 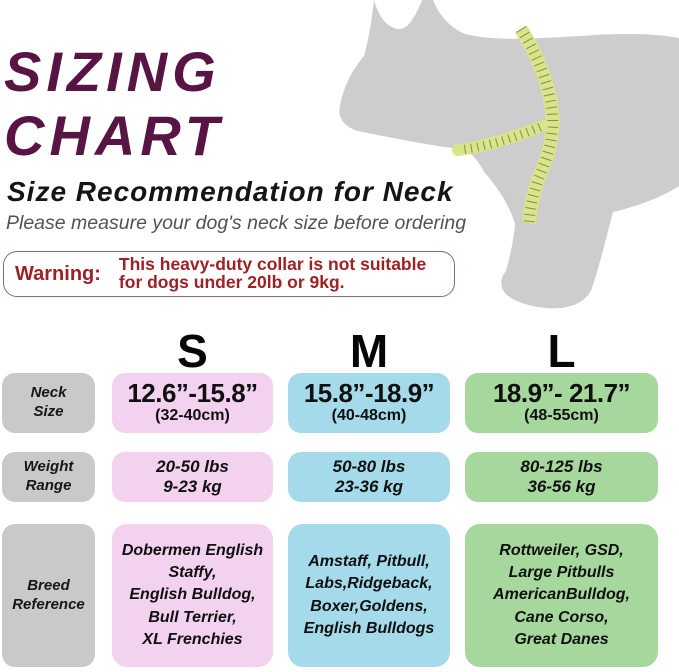 I want to click on weight-s-lbs: 20-50 lbs, so click(x=192, y=467).